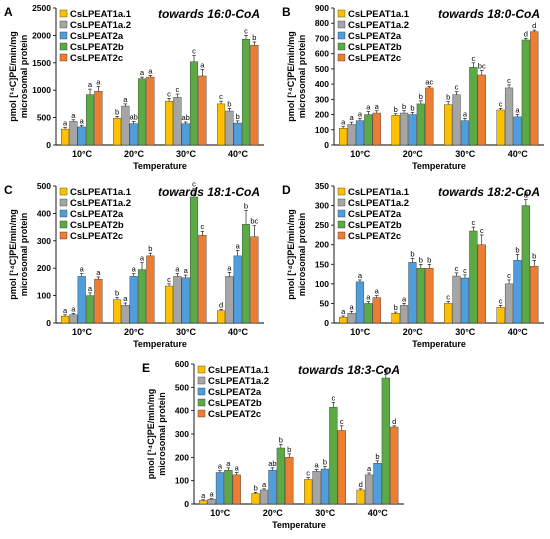 This screenshot has width=550, height=539. What do you see at coordinates (322, 186) in the screenshot?
I see `y-tick-label: 350` at bounding box center [322, 186].